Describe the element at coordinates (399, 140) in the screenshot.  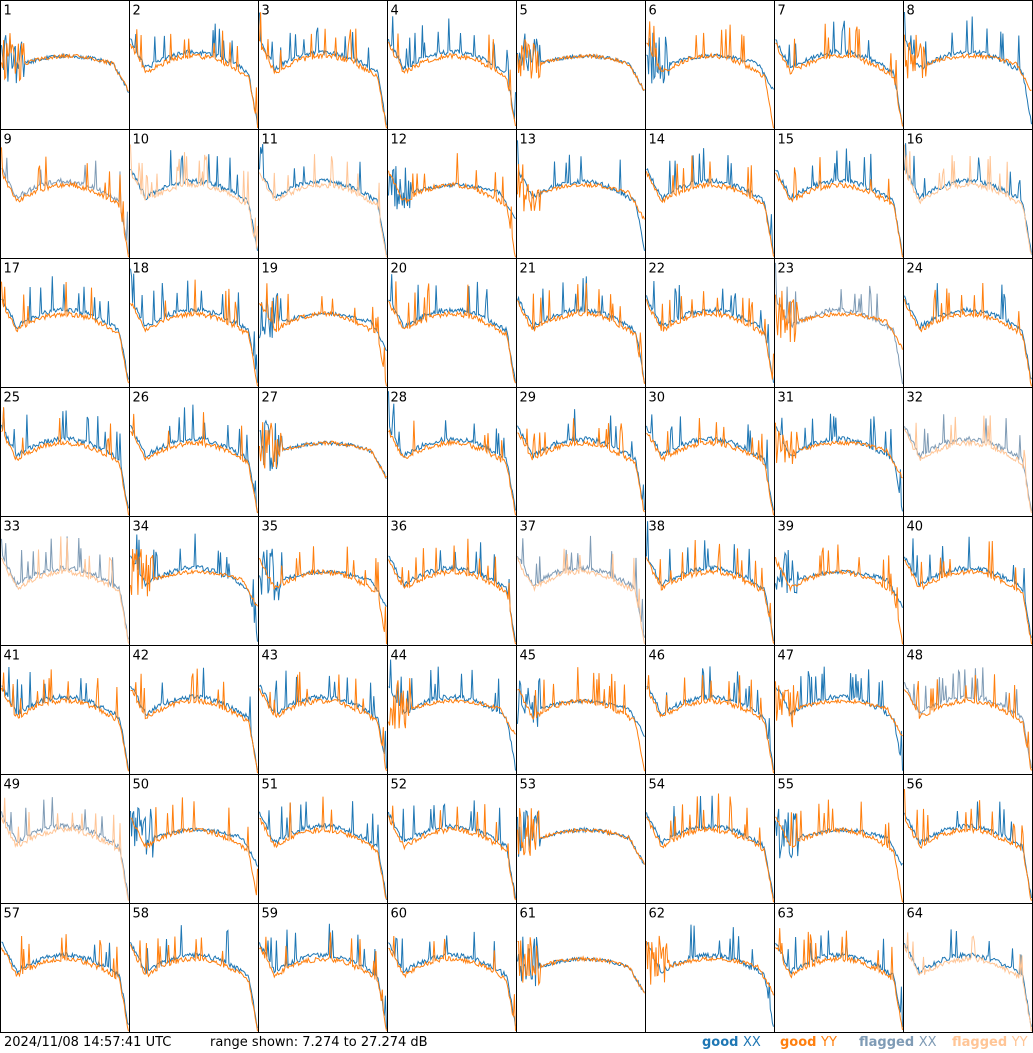
I see `tile-number: 12` at that location.